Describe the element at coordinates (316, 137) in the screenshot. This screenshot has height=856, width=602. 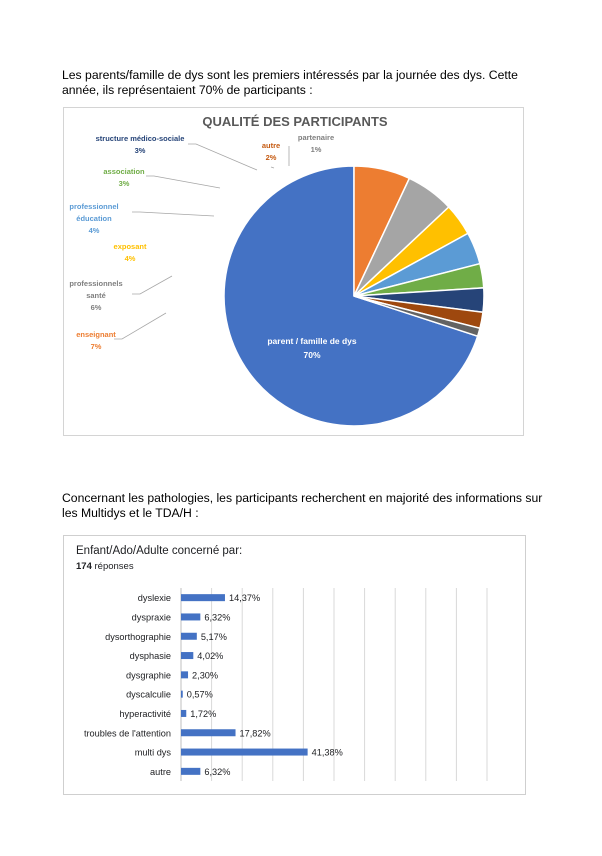
I see `pie-slice-label: partenaire` at that location.